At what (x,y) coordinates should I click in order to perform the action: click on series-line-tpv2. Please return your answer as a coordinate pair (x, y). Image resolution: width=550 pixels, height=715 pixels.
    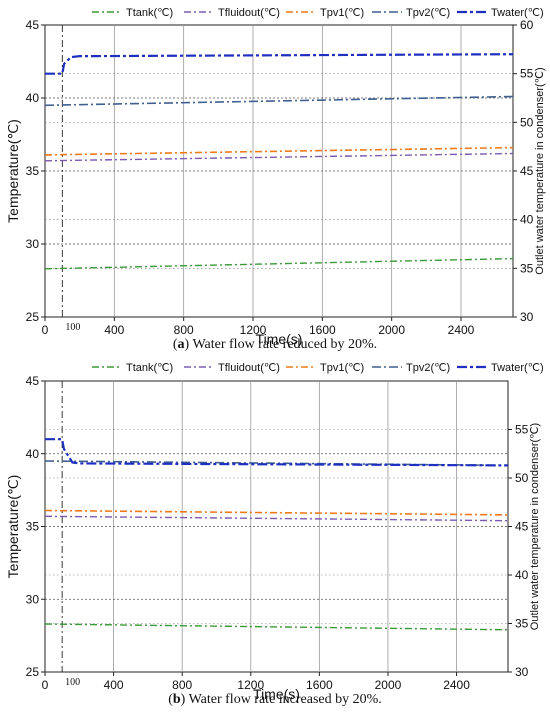
    Looking at the image, I should click on (279, 101).